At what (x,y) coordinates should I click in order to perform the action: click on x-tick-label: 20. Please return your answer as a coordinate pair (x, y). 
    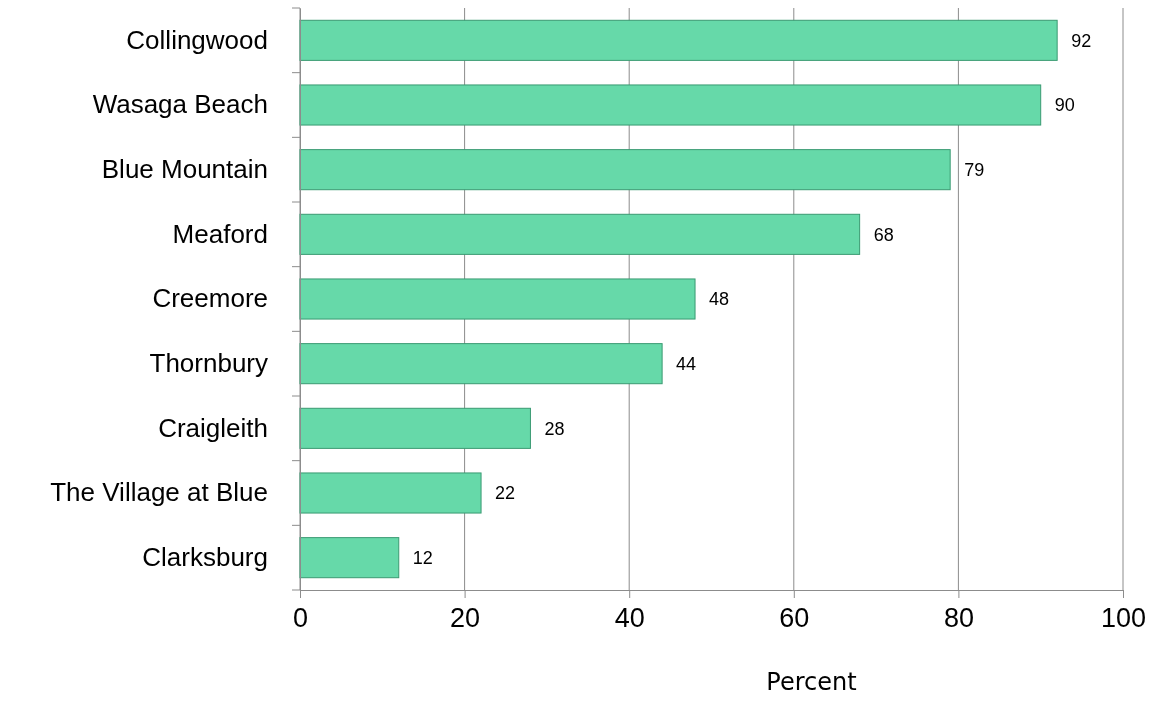
    Looking at the image, I should click on (465, 618).